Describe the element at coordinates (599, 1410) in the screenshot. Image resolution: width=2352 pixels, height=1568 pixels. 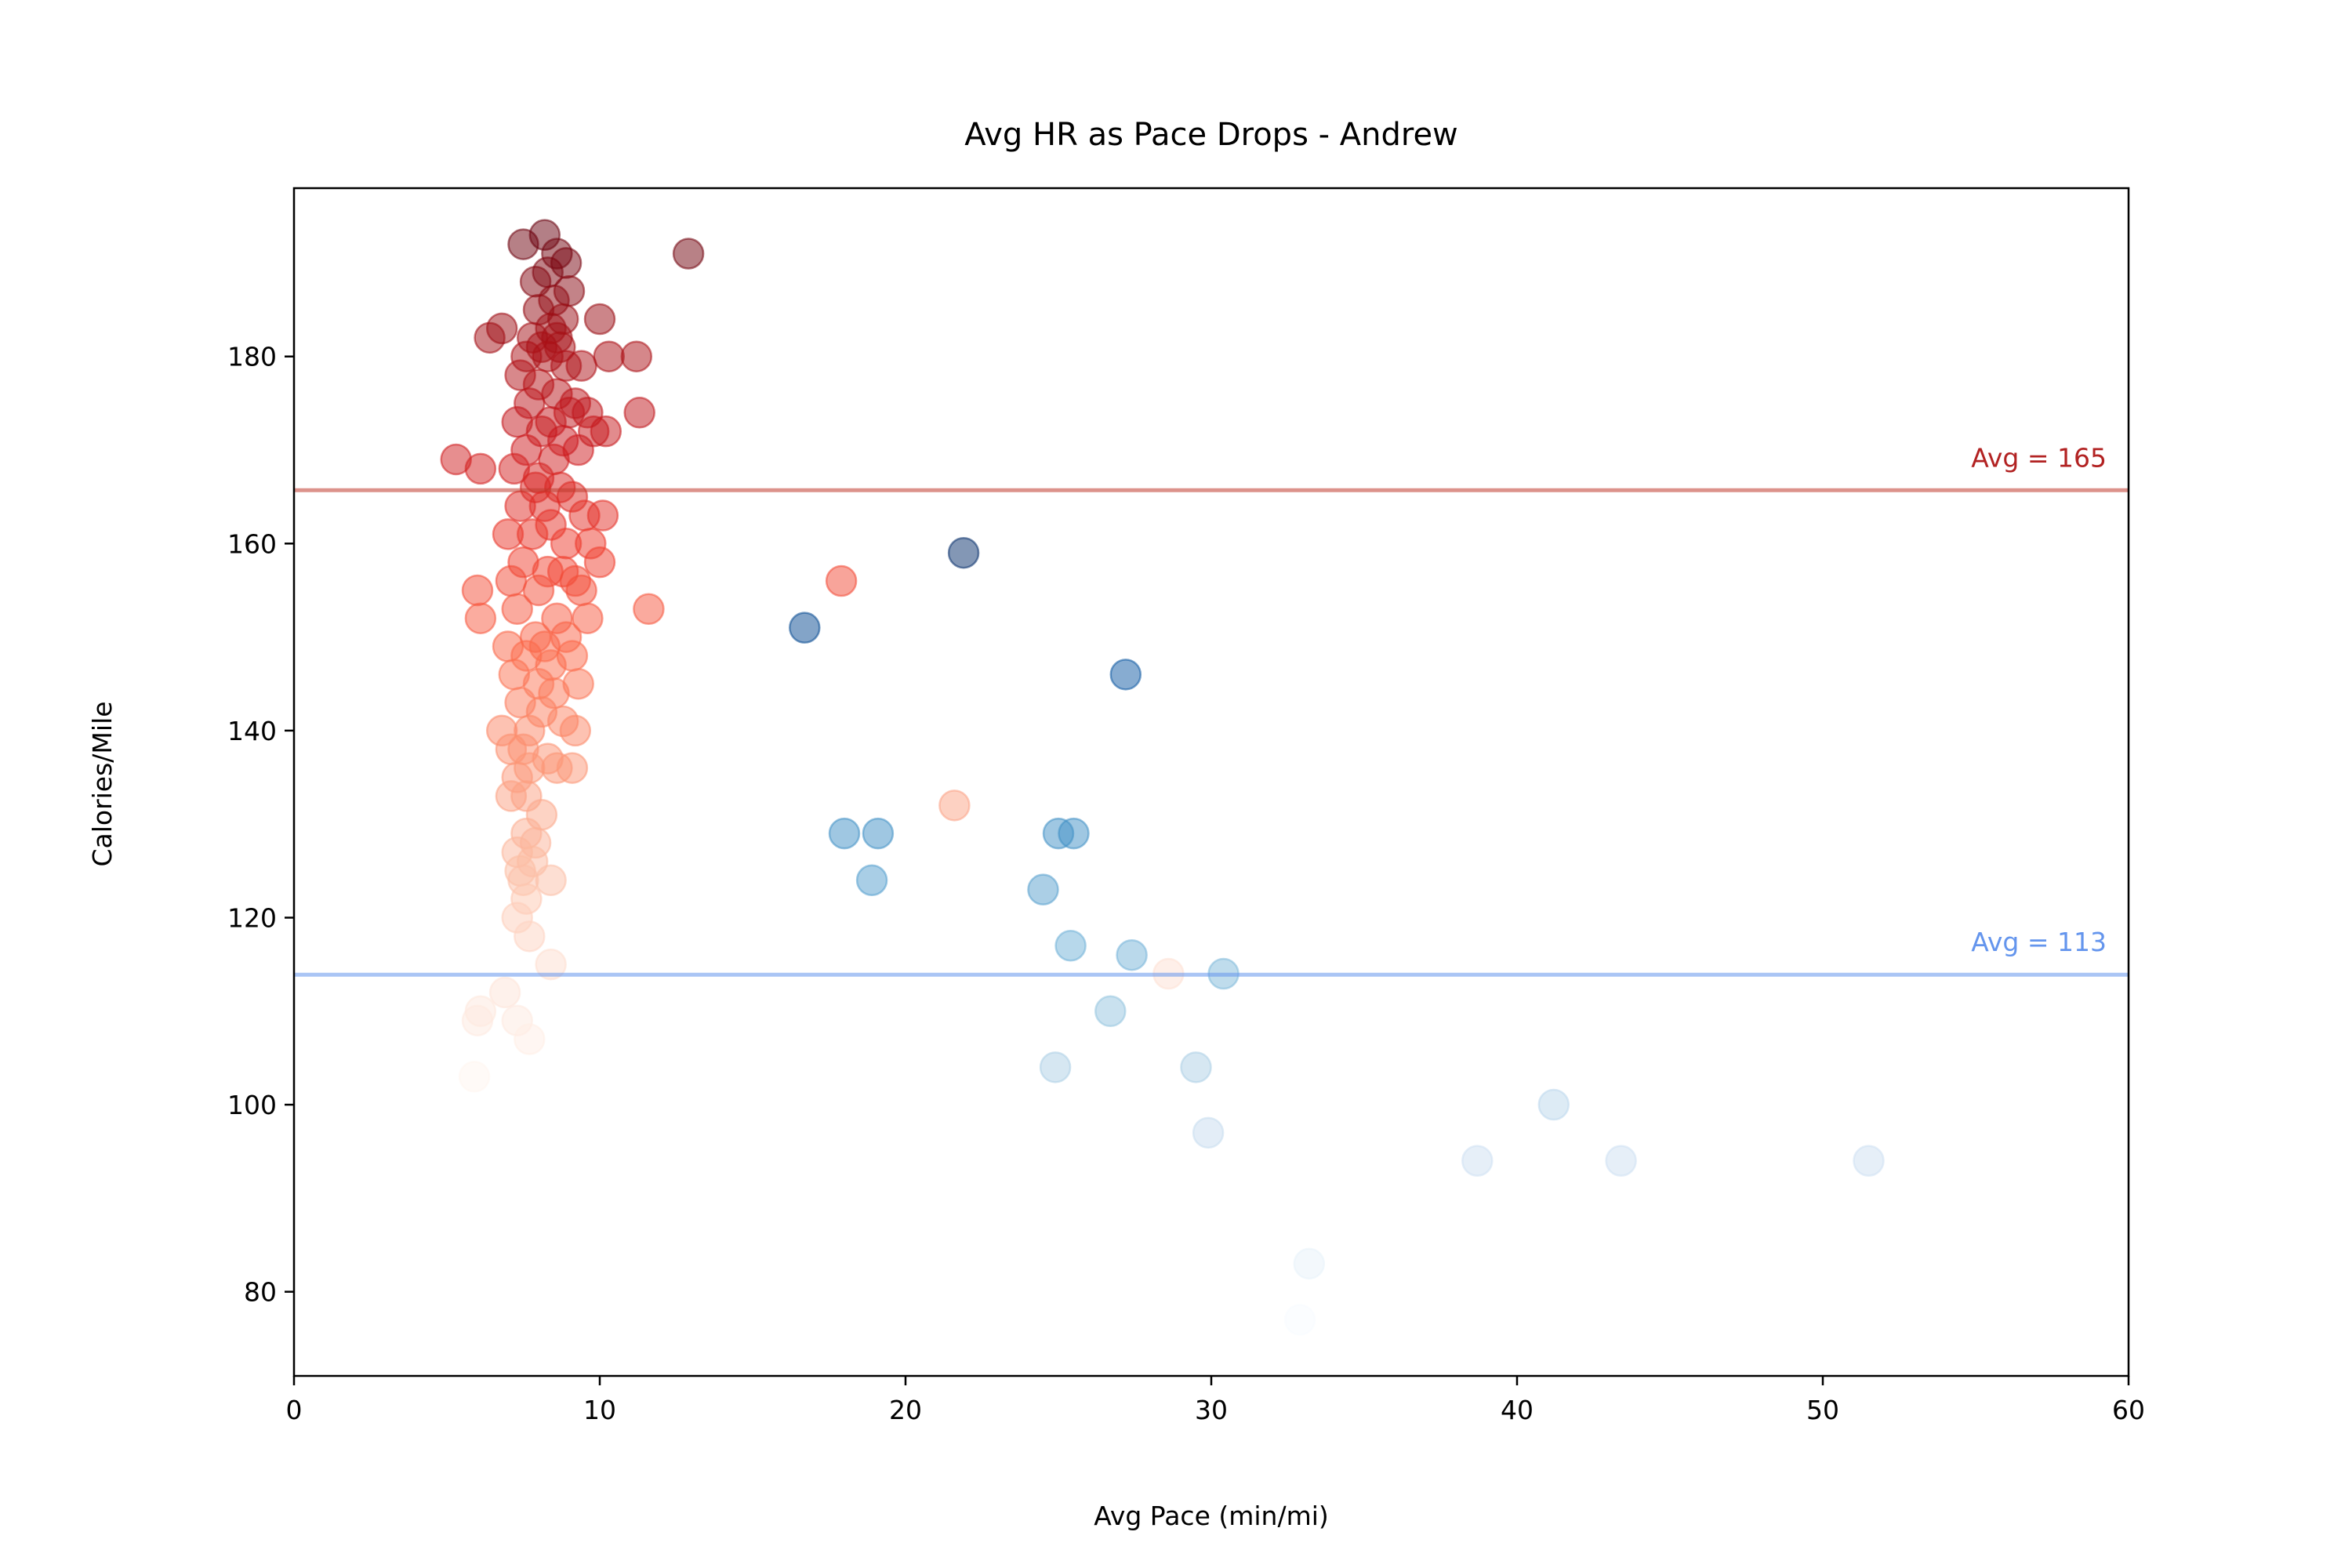
I see `x-tick-label: 10` at that location.